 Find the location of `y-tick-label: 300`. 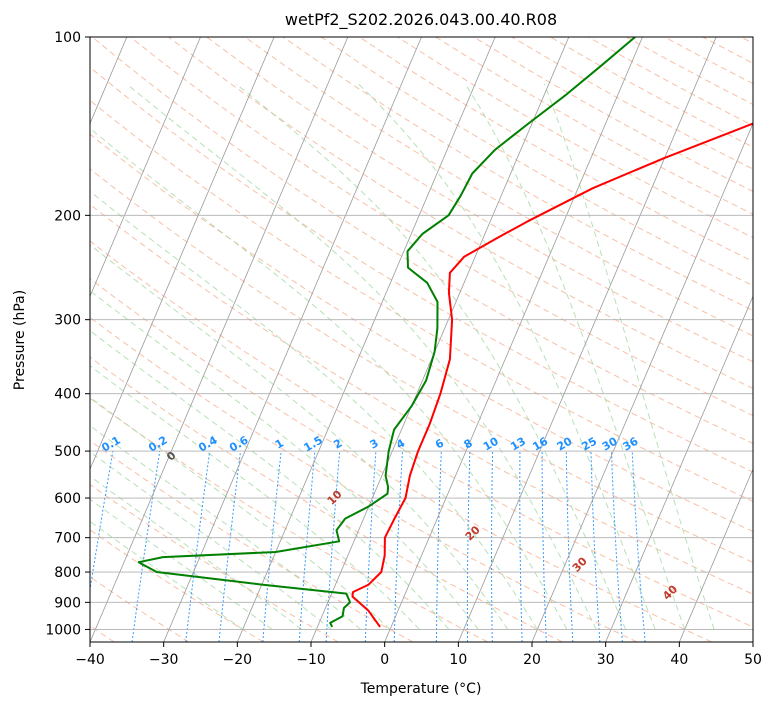

y-tick-label: 300 is located at coordinates (67, 321).